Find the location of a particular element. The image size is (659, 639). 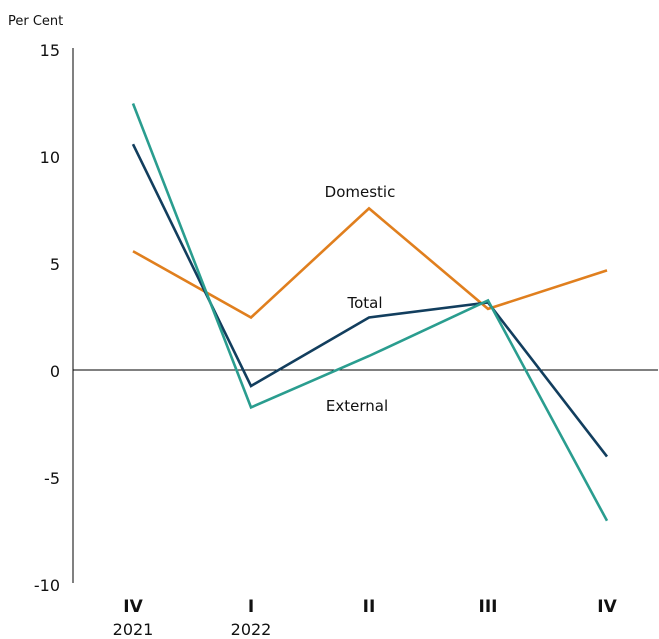

y-tick-label: -5 is located at coordinates (52, 478).